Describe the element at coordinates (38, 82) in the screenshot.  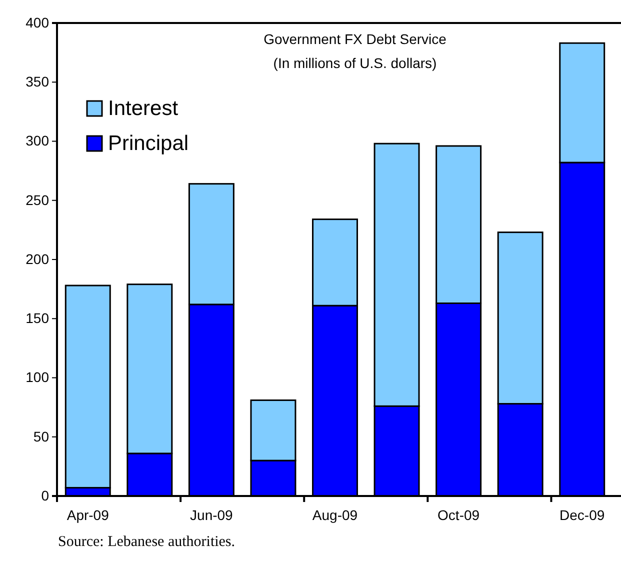
I see `y-tick-label: 350` at that location.